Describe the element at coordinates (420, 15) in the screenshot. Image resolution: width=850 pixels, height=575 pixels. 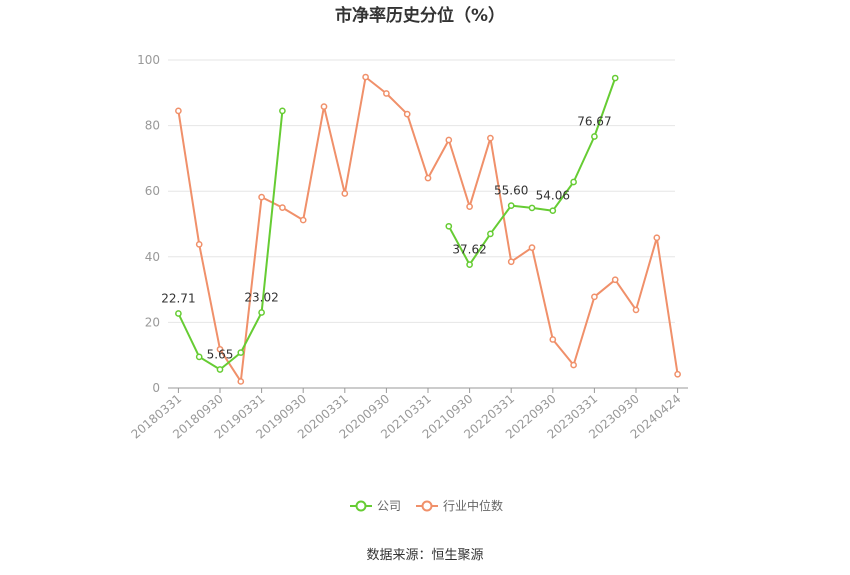
I see `chart-title: 市净率历史分位（%）` at that location.